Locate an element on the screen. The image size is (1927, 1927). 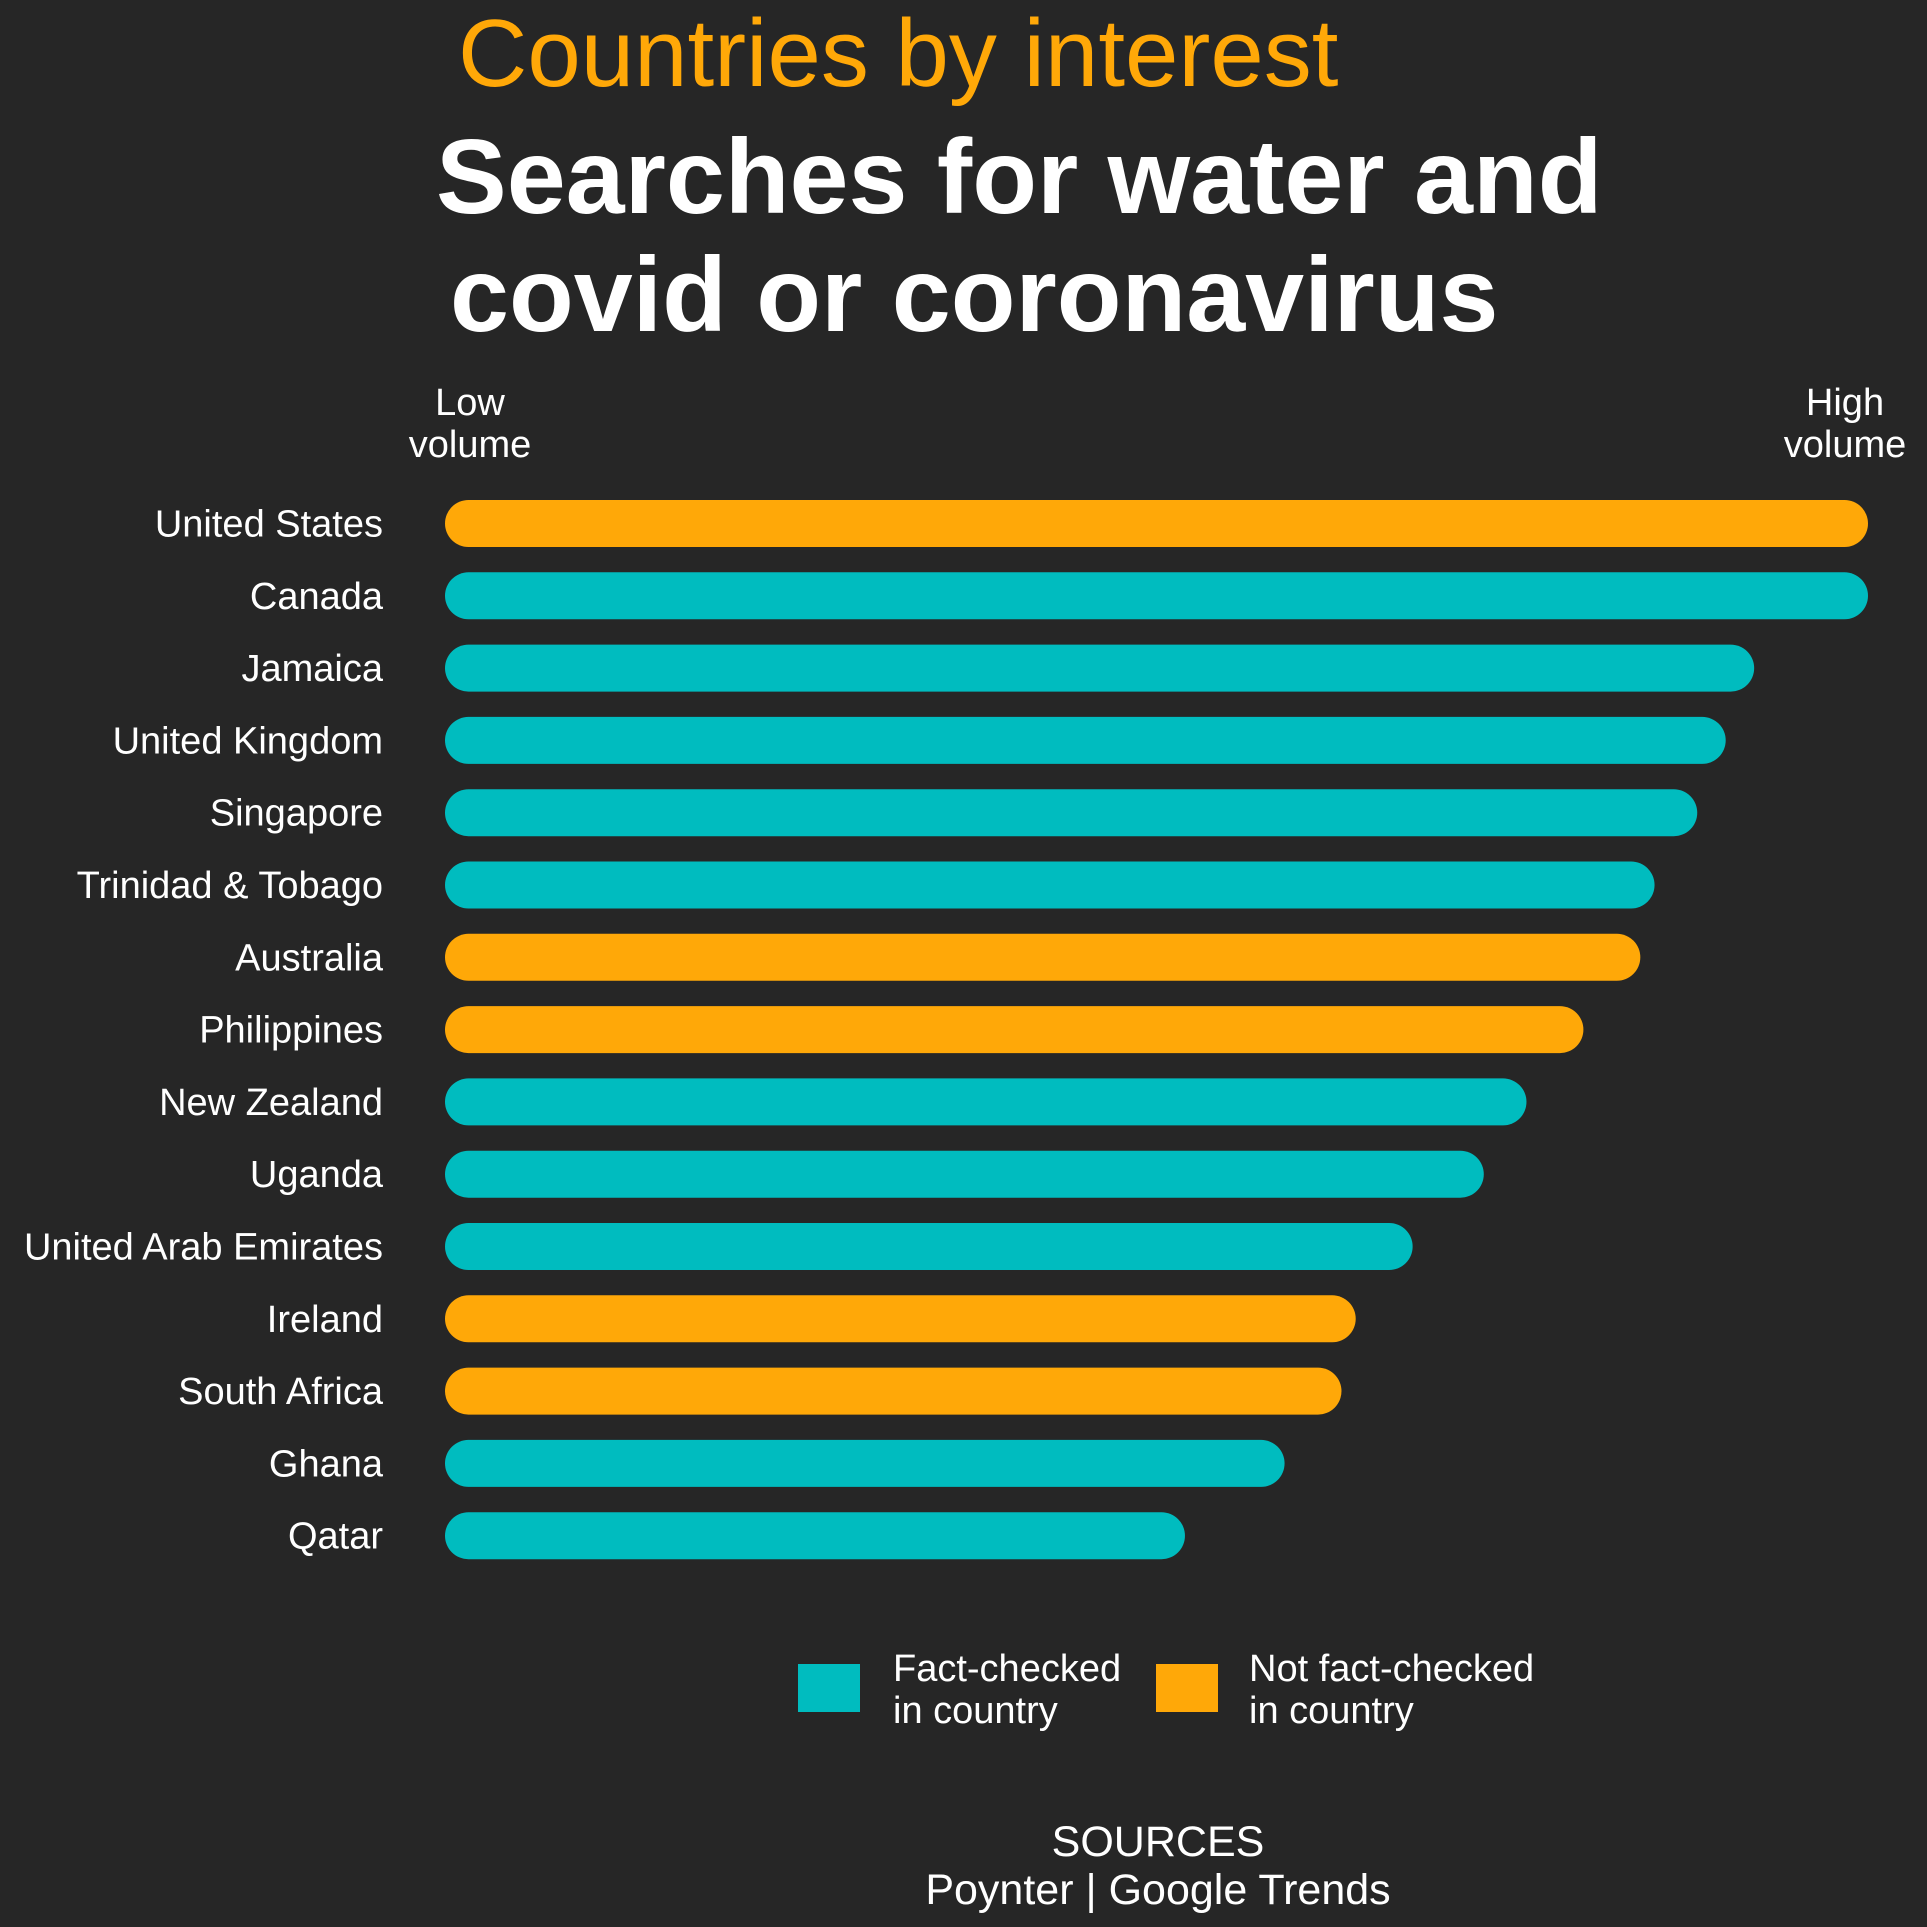
bar-philippines is located at coordinates (1014, 1030).